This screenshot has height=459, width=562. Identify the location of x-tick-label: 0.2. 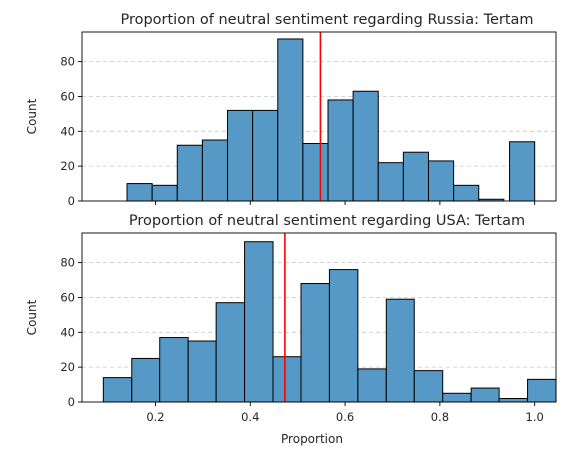
(155, 417).